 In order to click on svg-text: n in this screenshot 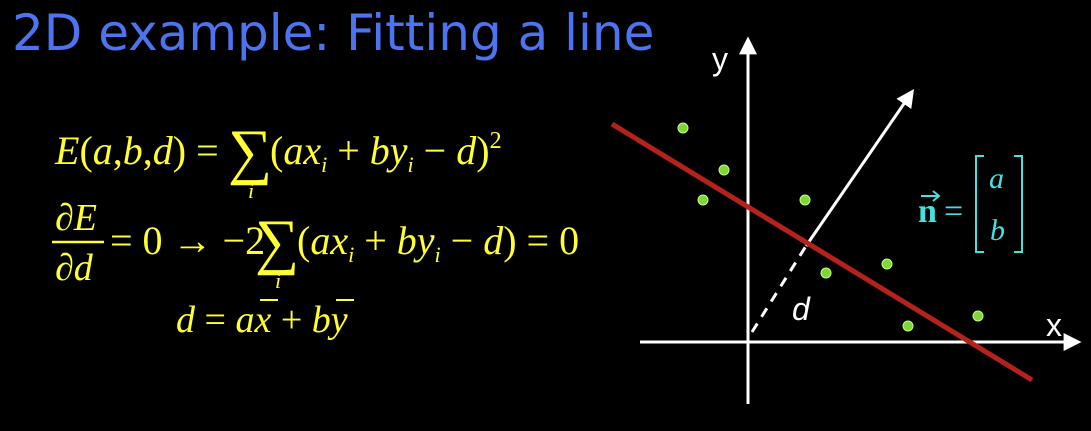, I will do `click(927, 211)`.